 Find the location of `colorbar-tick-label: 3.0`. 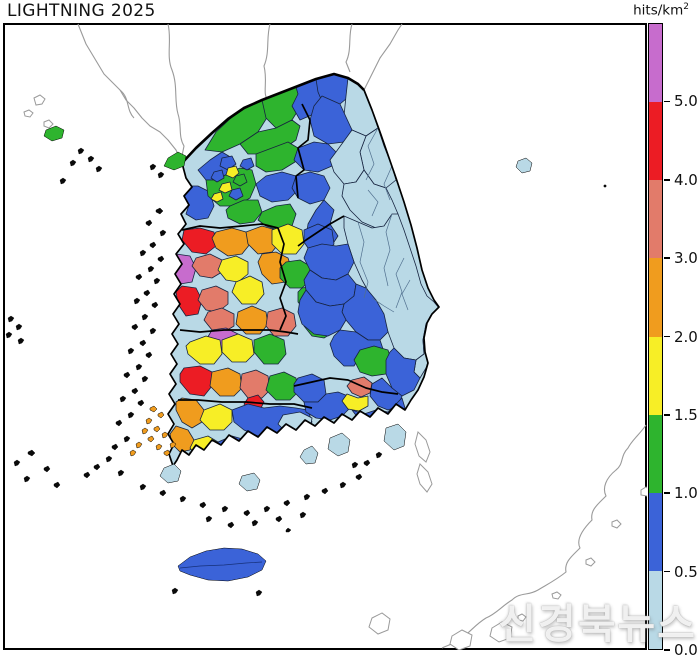

colorbar-tick-label: 3.0 is located at coordinates (686, 258).